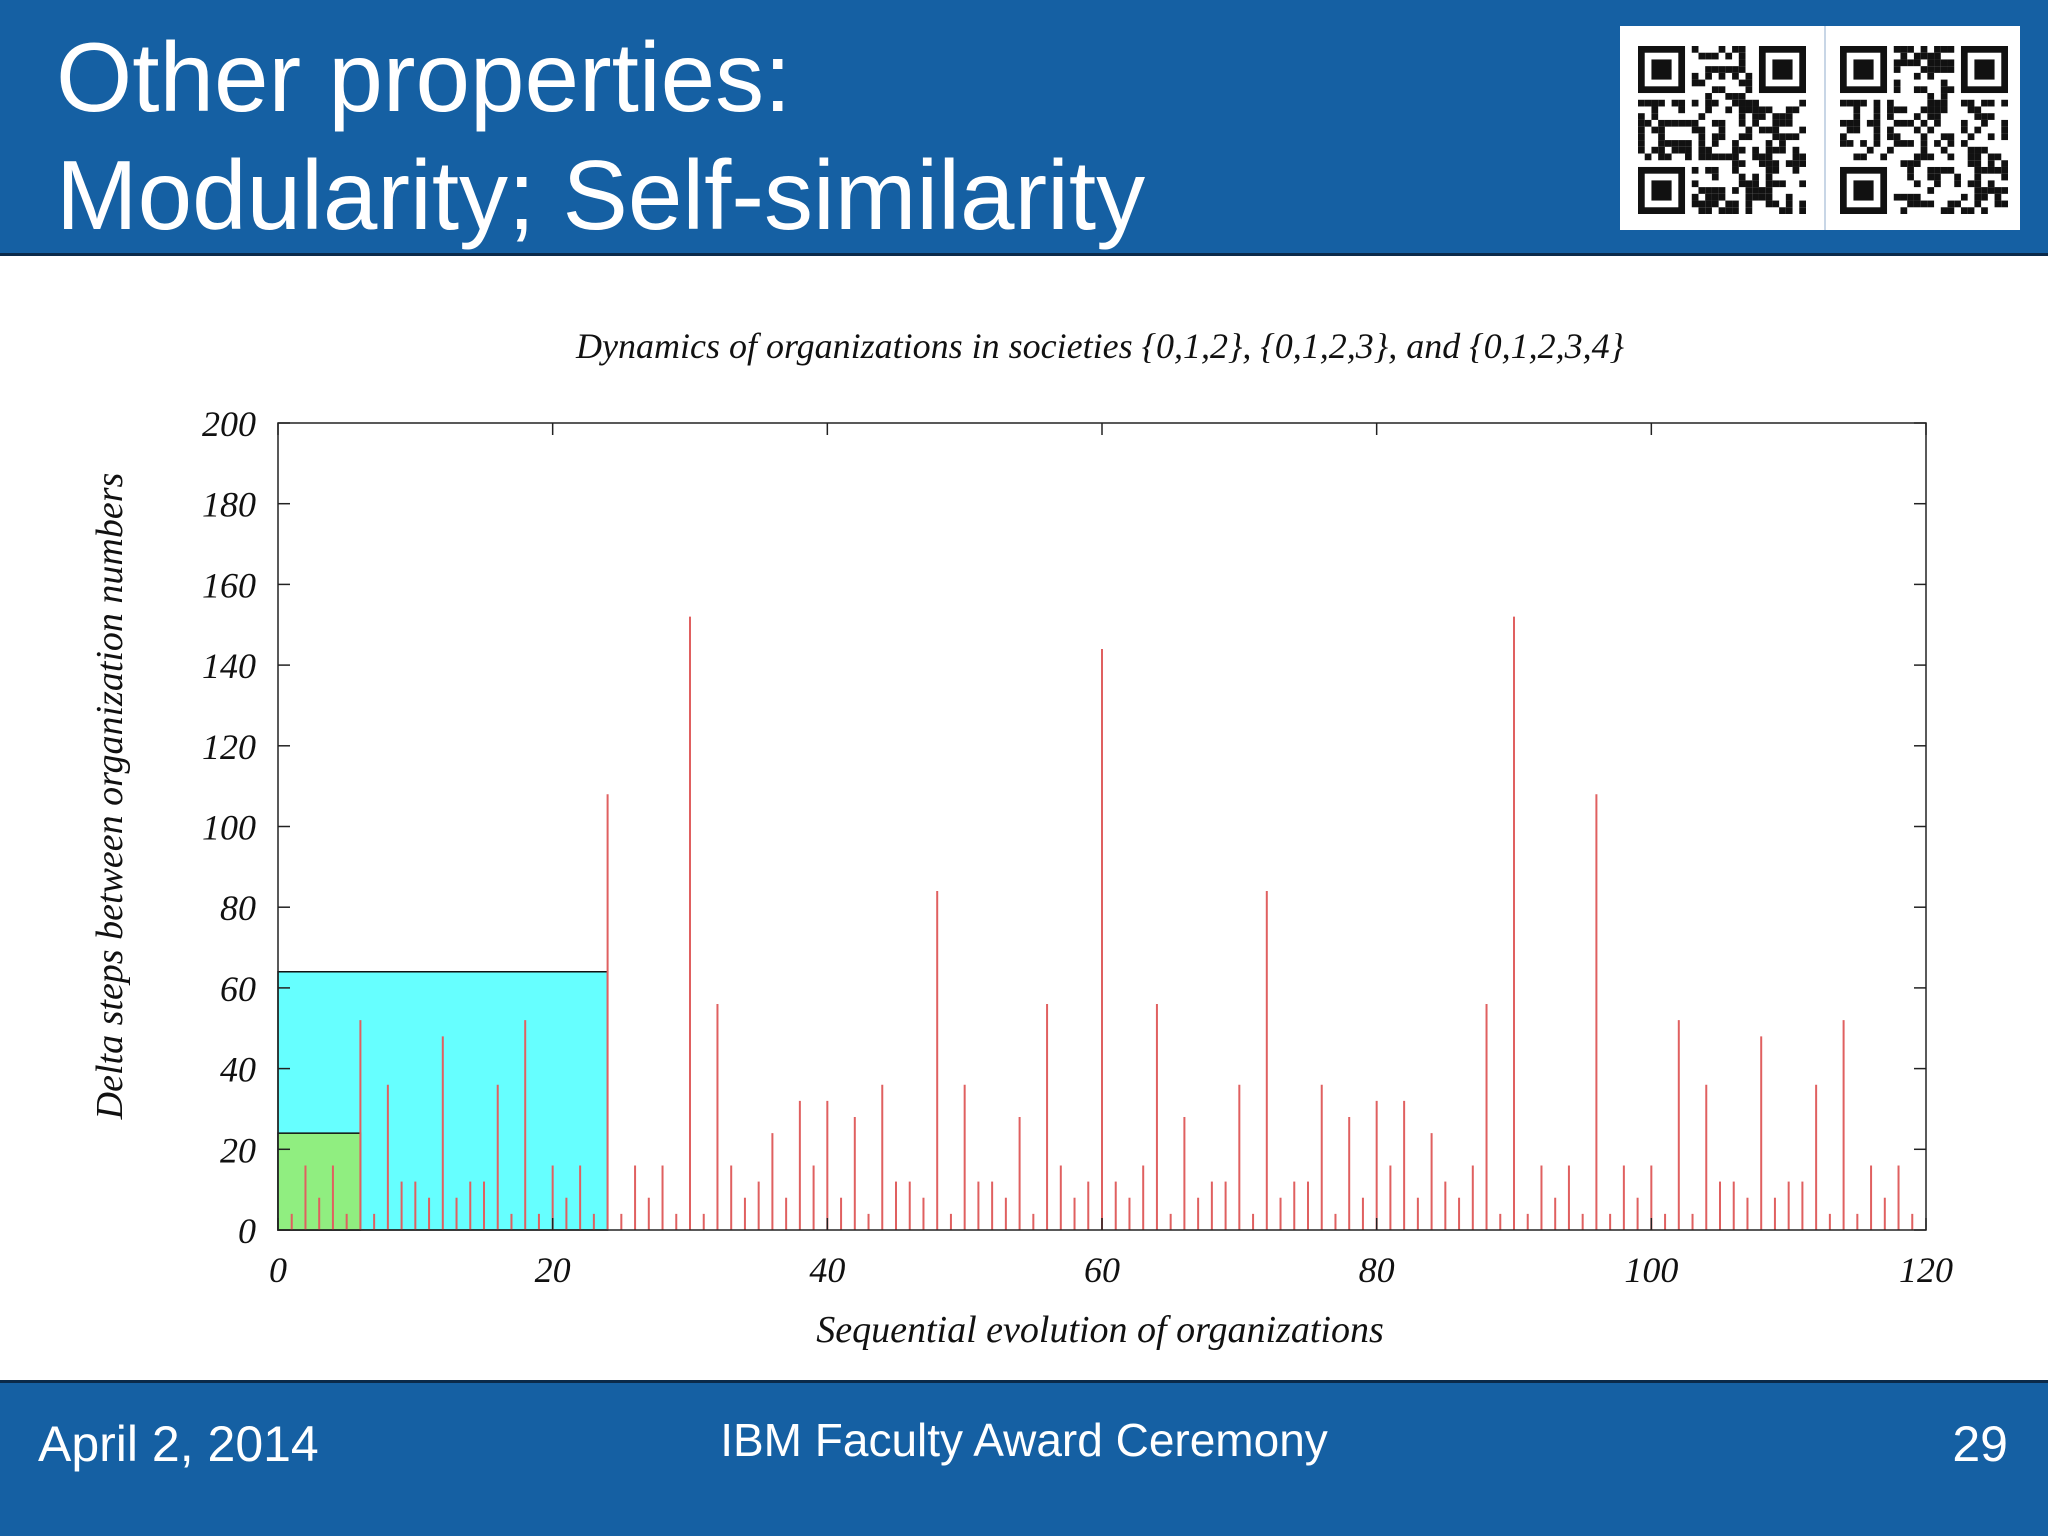 The height and width of the screenshot is (1536, 2048). I want to click on y-axis-label: Delta steps between organization numbers, so click(110, 797).